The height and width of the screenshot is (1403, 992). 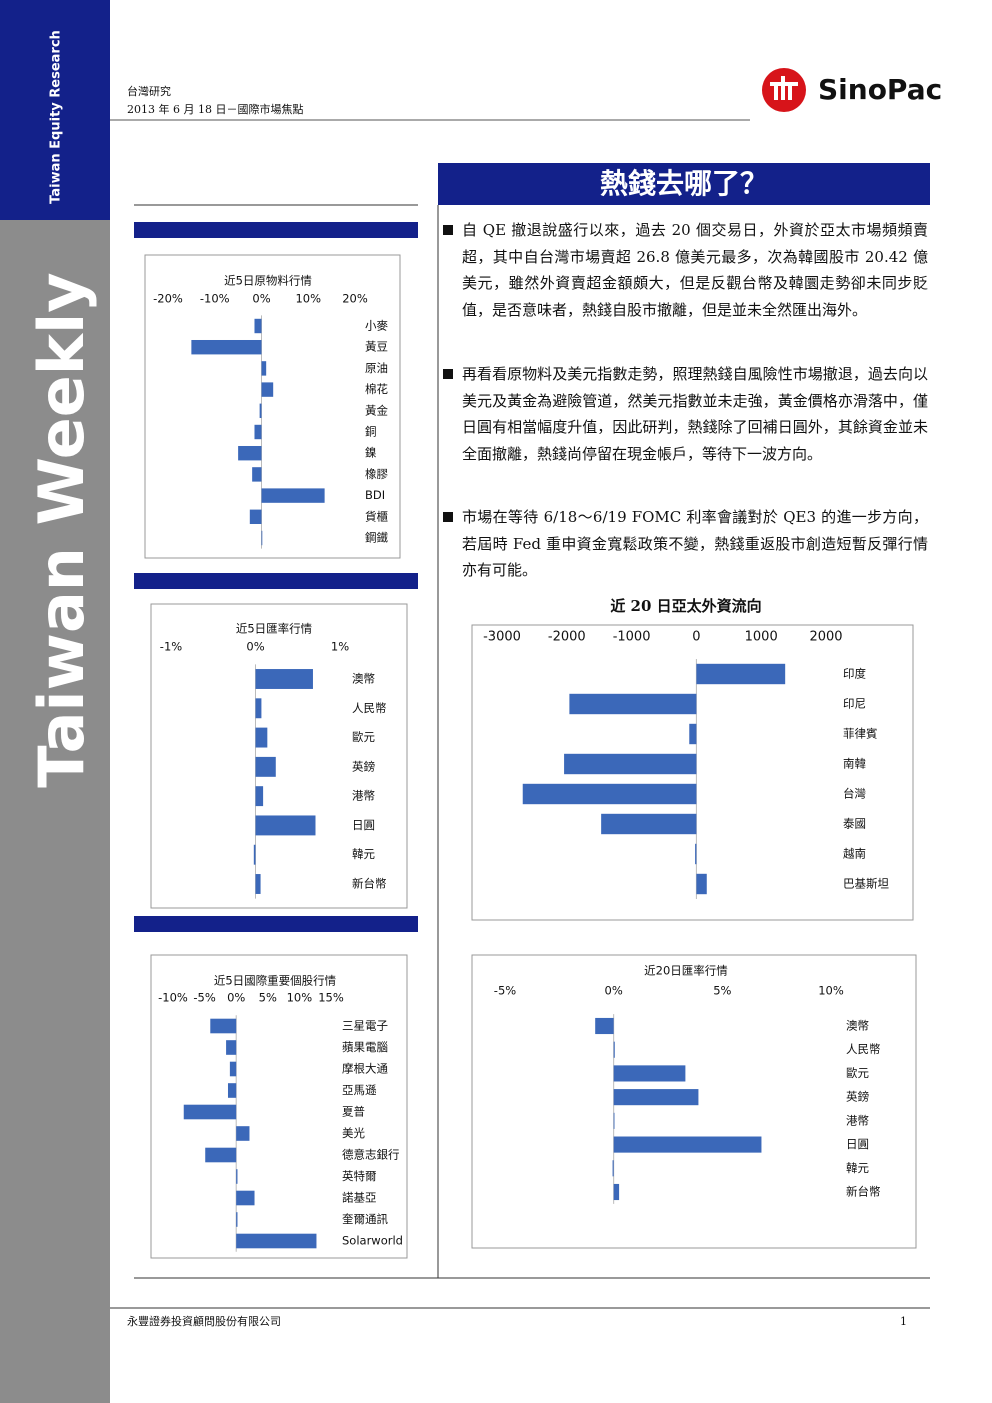 What do you see at coordinates (632, 637) in the screenshot?
I see `x-tick-label: -1000` at bounding box center [632, 637].